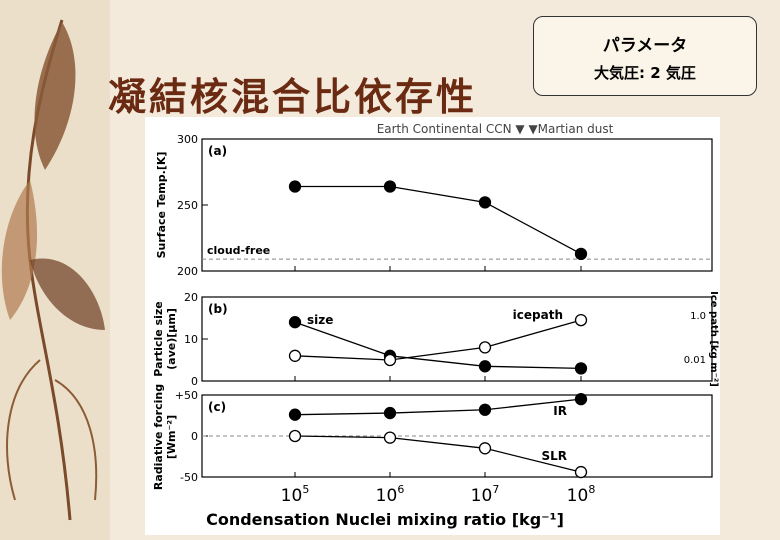 The width and height of the screenshot is (780, 540). What do you see at coordinates (495, 129) in the screenshot?
I see `top-legend: Earth Continental CCN ▼ ▼Martian dust` at bounding box center [495, 129].